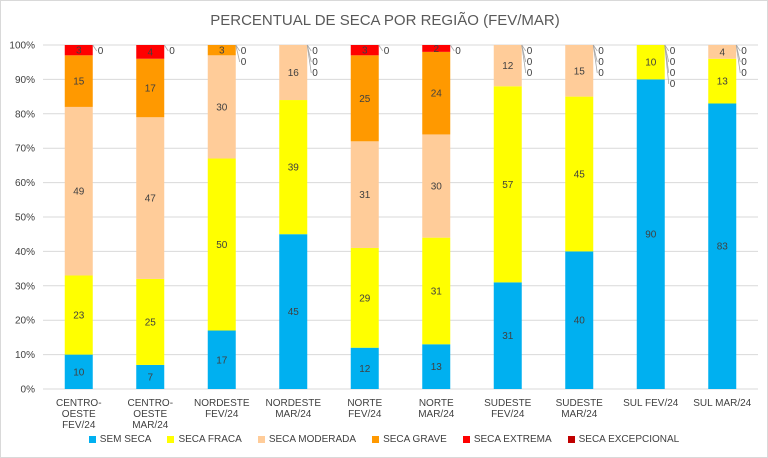 Image resolution: width=768 pixels, height=458 pixels. Describe the element at coordinates (150, 377) in the screenshot. I see `data-label: 7` at that location.